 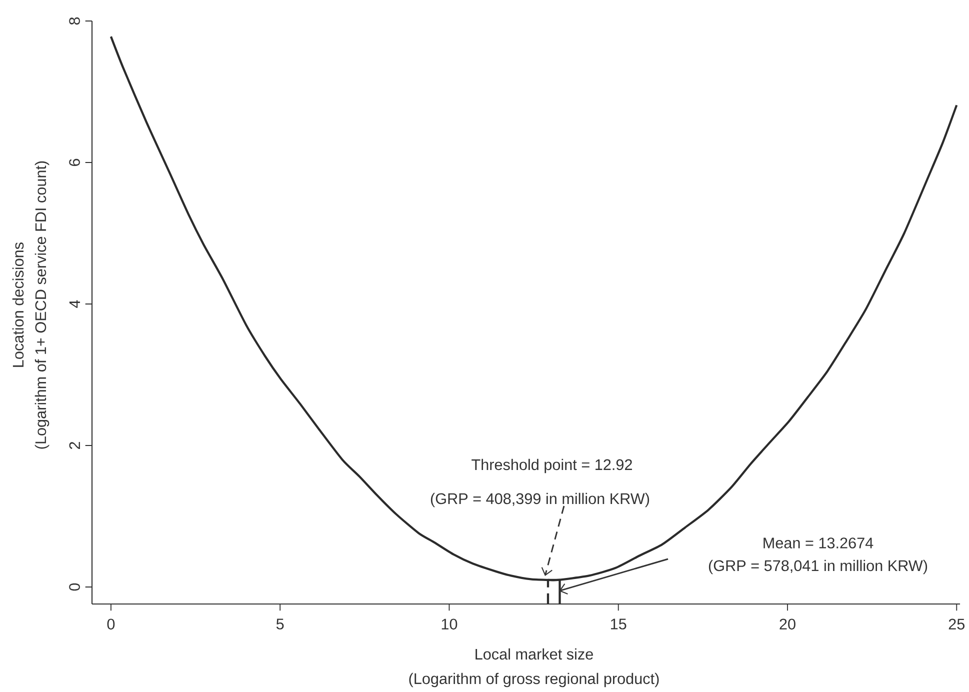 I want to click on annotation: Mean = 13.2674, so click(x=819, y=543).